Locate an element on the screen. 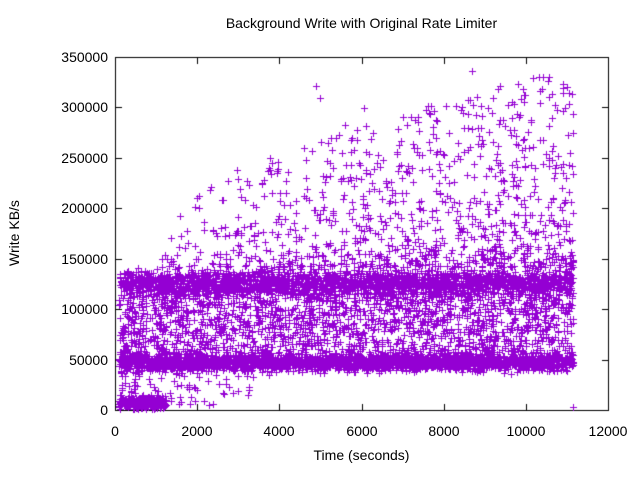  y-tick-label: 50000 is located at coordinates (88, 360).